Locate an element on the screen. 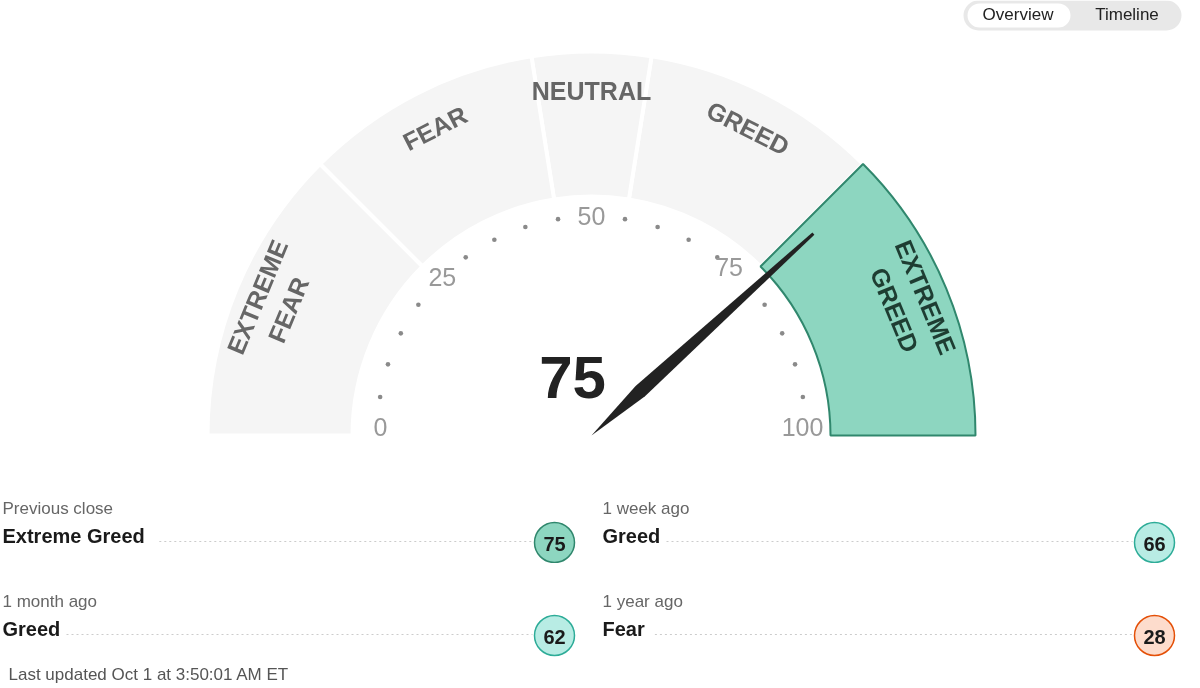 This screenshot has height=688, width=1200. text: Last updated Oct 1 at 3:50:01 AM ET is located at coordinates (148, 674).